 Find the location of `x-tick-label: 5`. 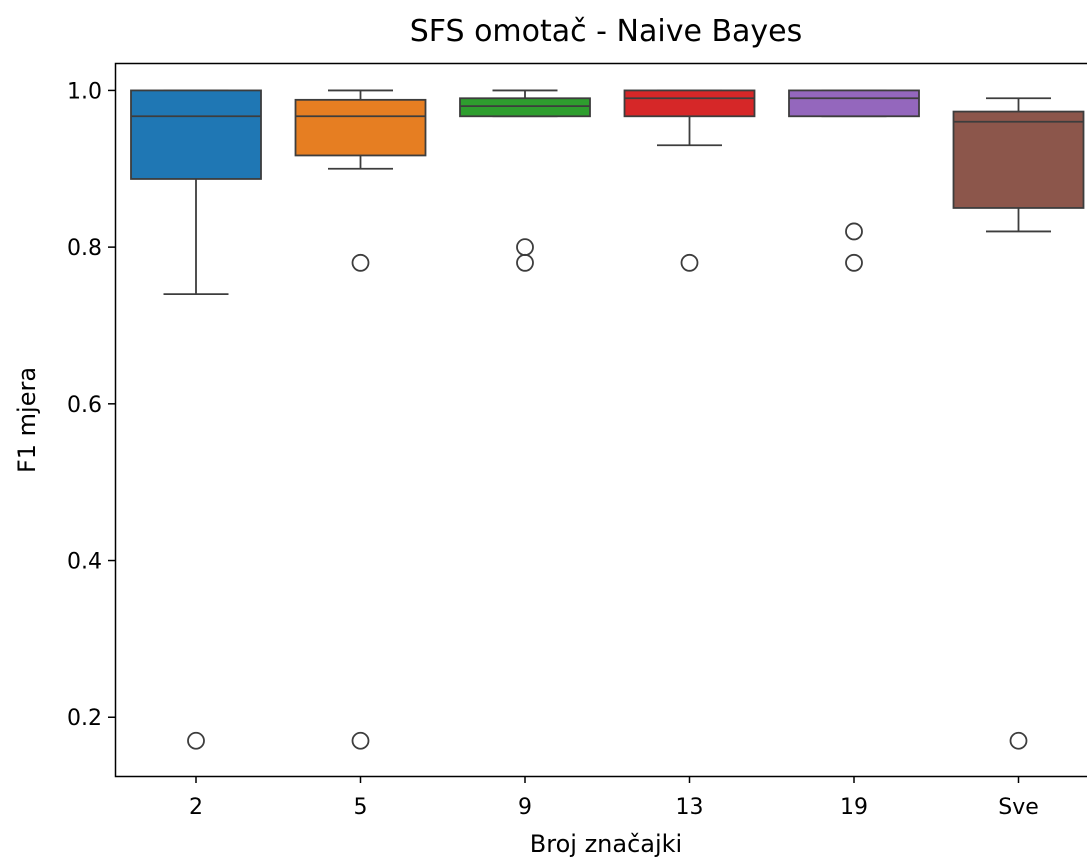

x-tick-label: 5 is located at coordinates (361, 807).